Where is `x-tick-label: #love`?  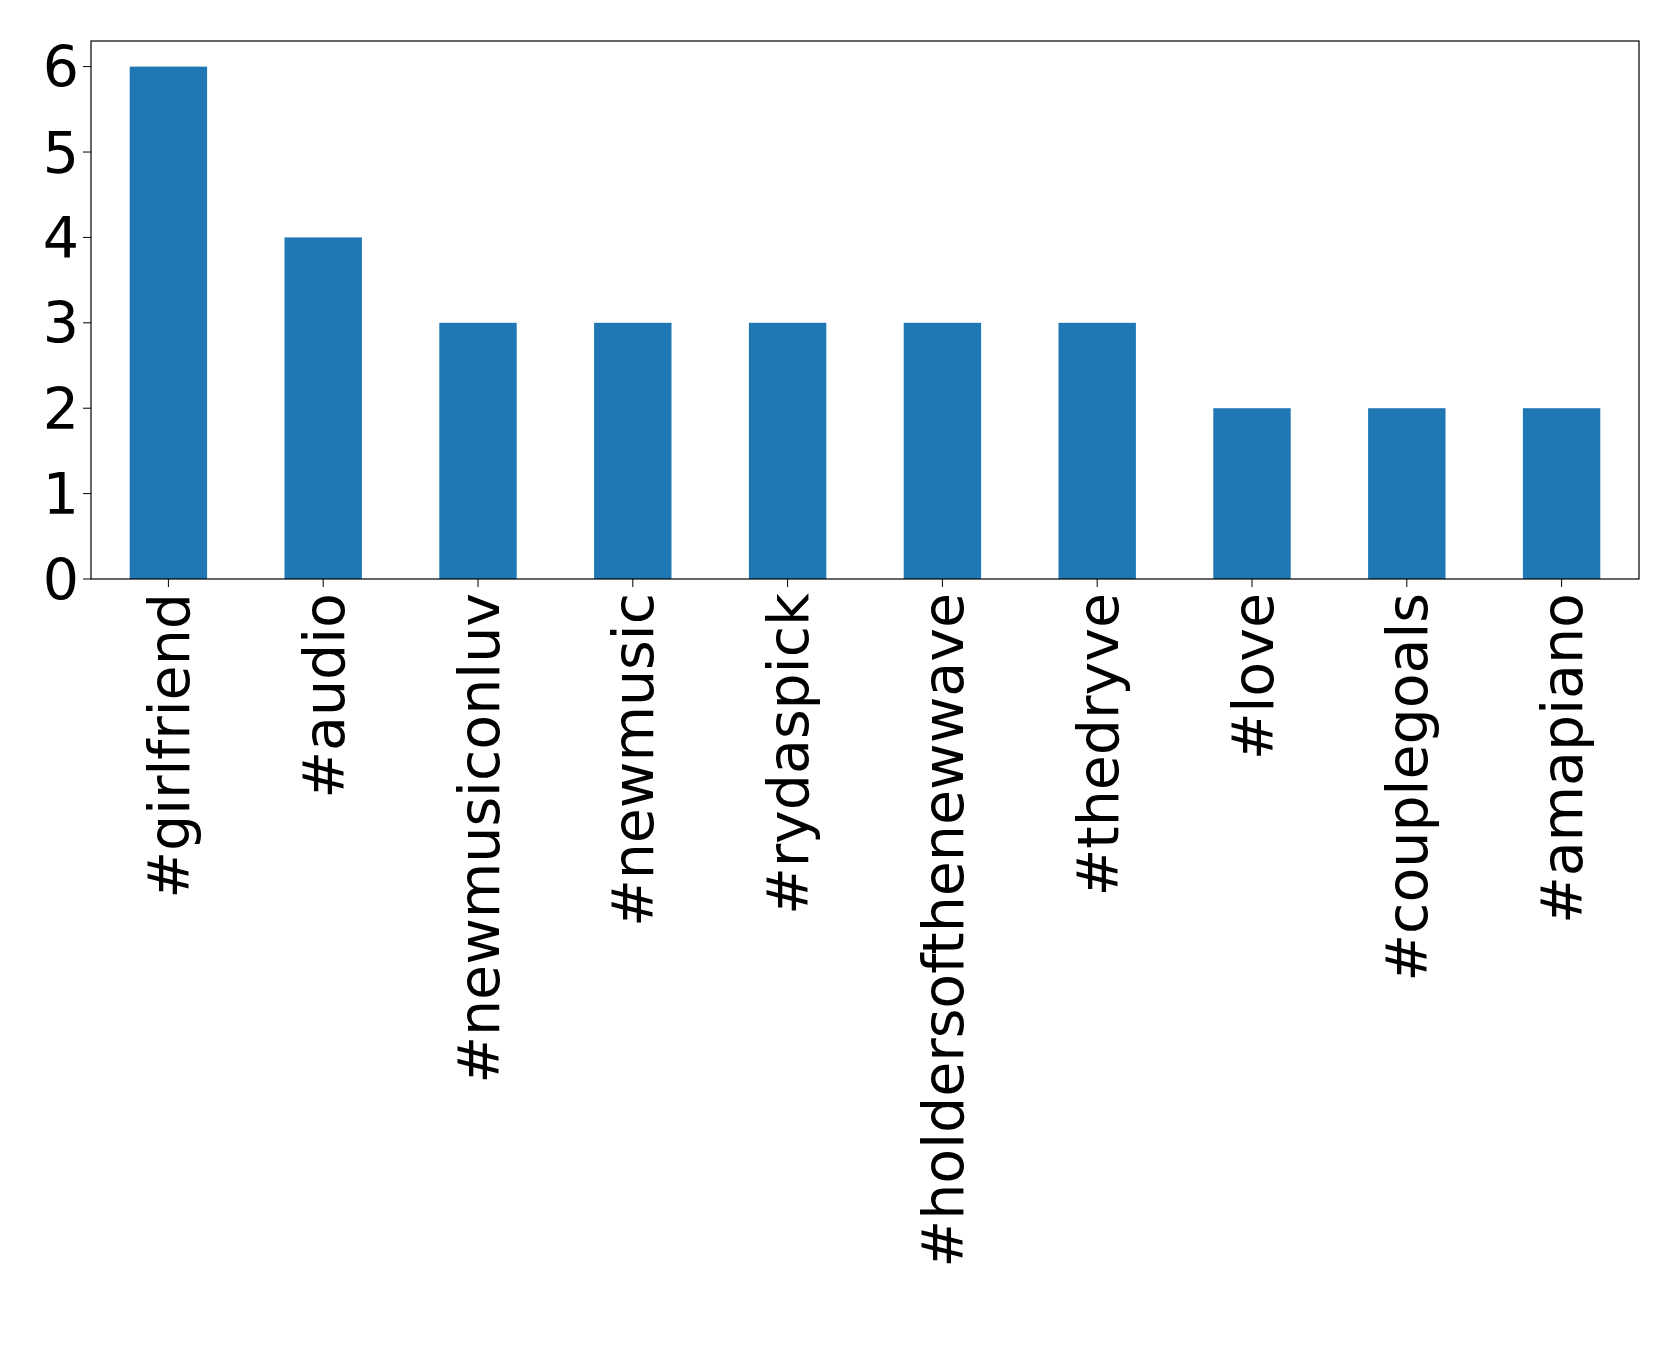 x-tick-label: #love is located at coordinates (1252, 677).